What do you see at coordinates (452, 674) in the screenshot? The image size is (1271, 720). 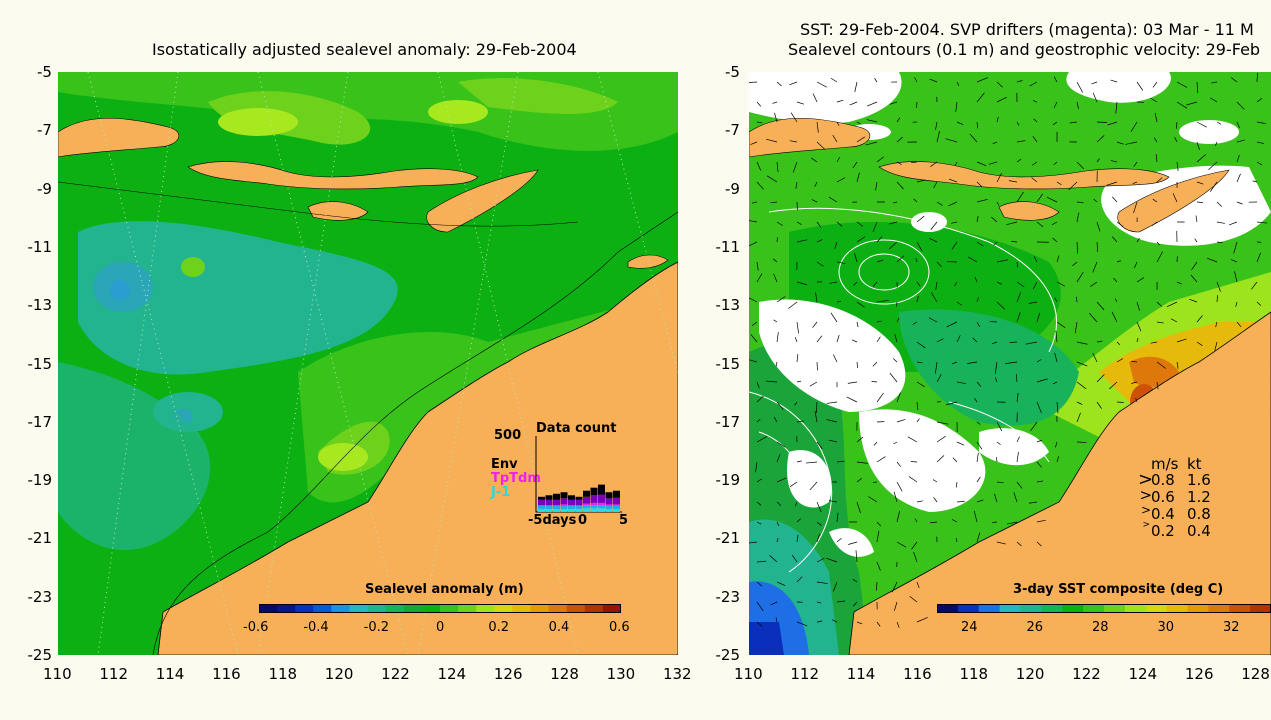 I see `left-x-tick-label: 124` at bounding box center [452, 674].